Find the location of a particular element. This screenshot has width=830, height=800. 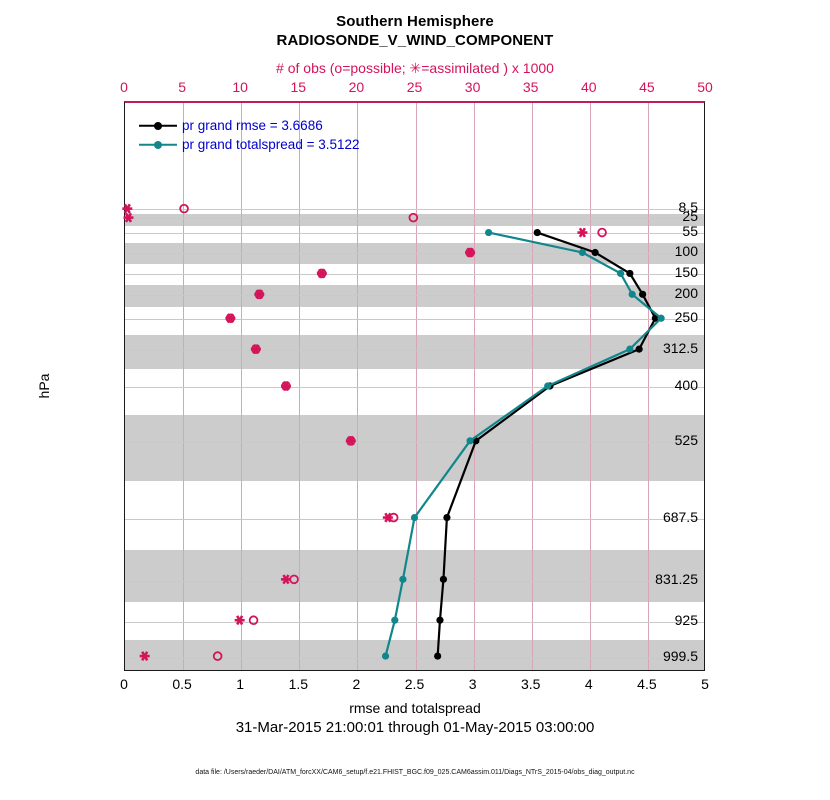

x-axis-tick-label: 5 is located at coordinates (705, 684).